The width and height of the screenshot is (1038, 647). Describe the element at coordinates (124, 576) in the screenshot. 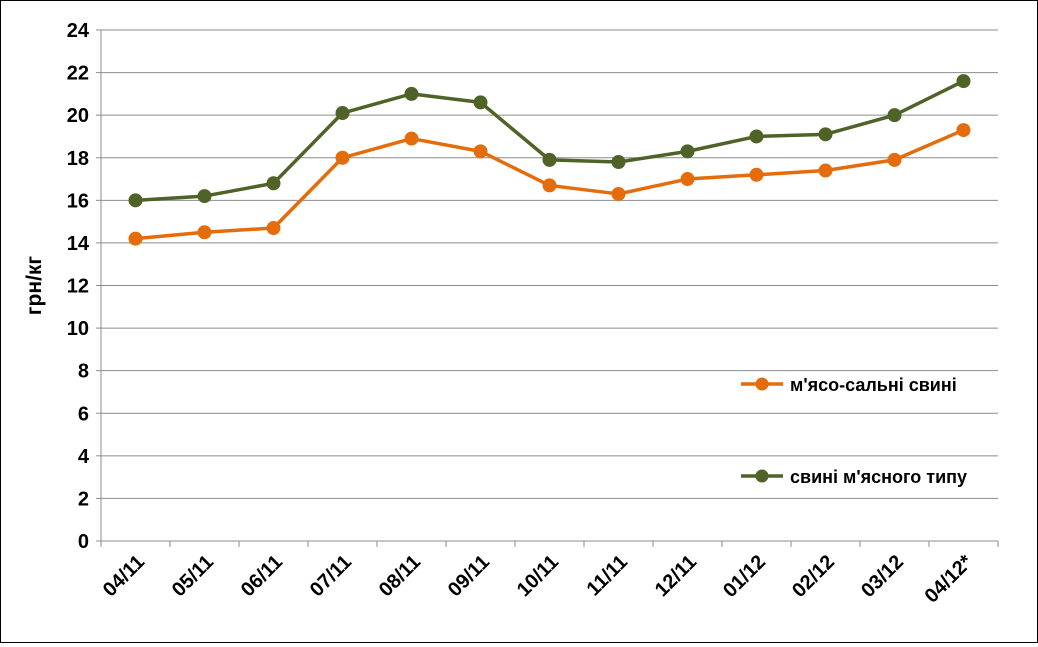

I see `x-tick-label: 04/11` at that location.